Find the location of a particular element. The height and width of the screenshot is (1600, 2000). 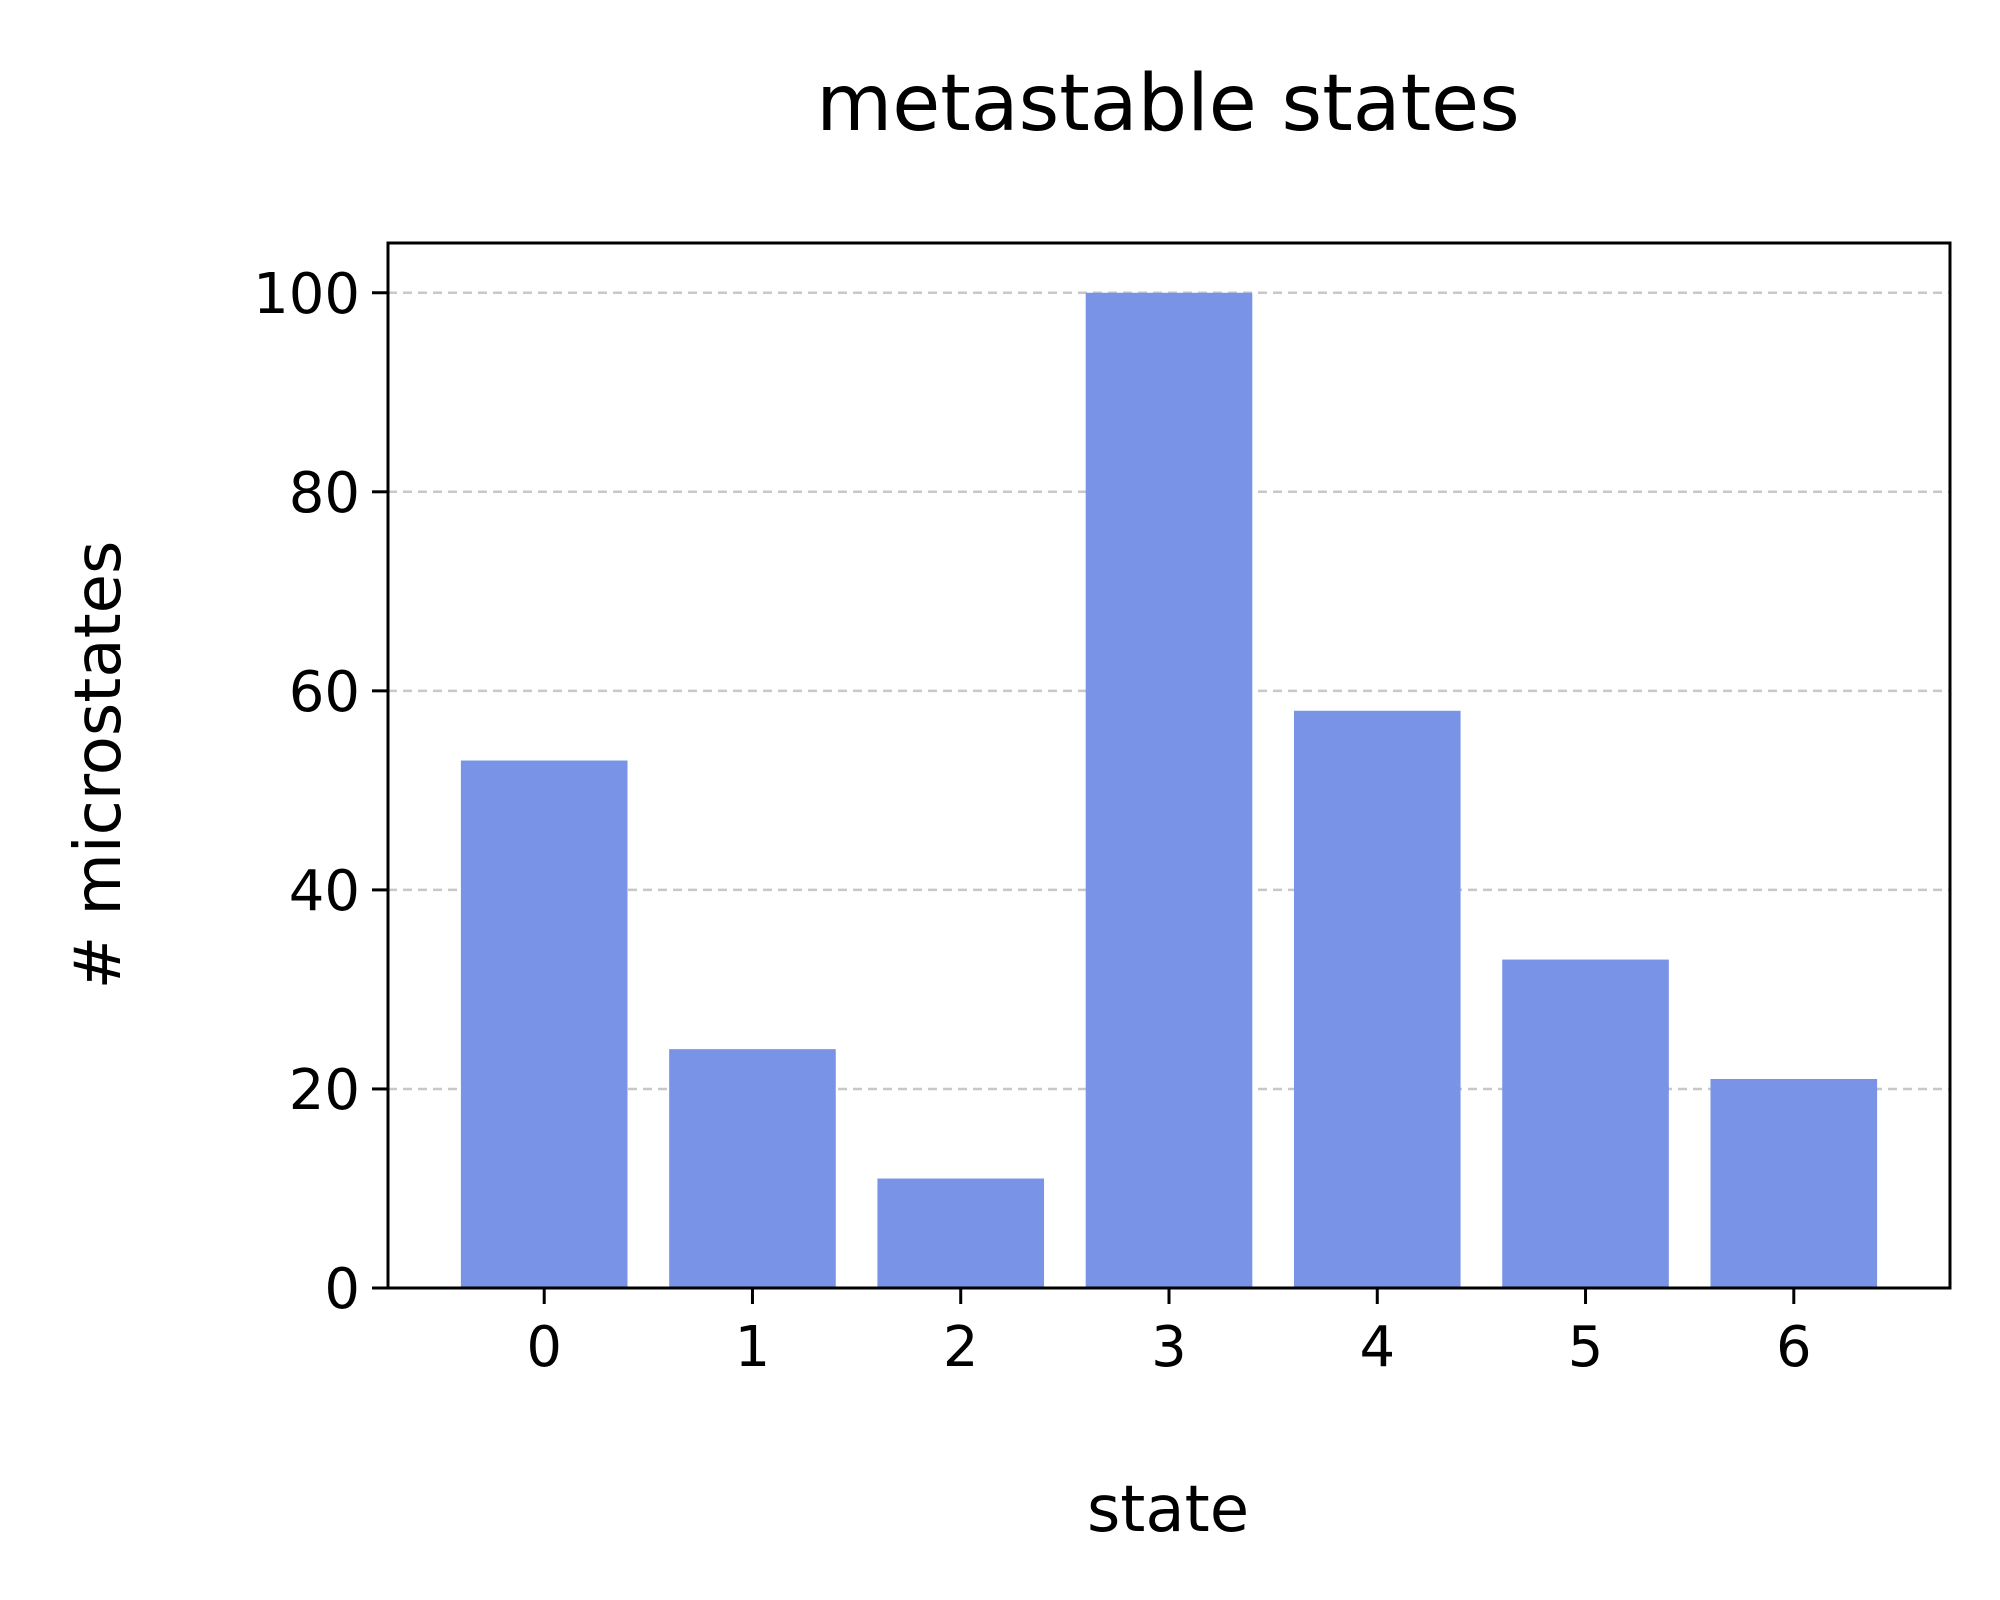

y-tick-label-20: 20 is located at coordinates (324, 1090).